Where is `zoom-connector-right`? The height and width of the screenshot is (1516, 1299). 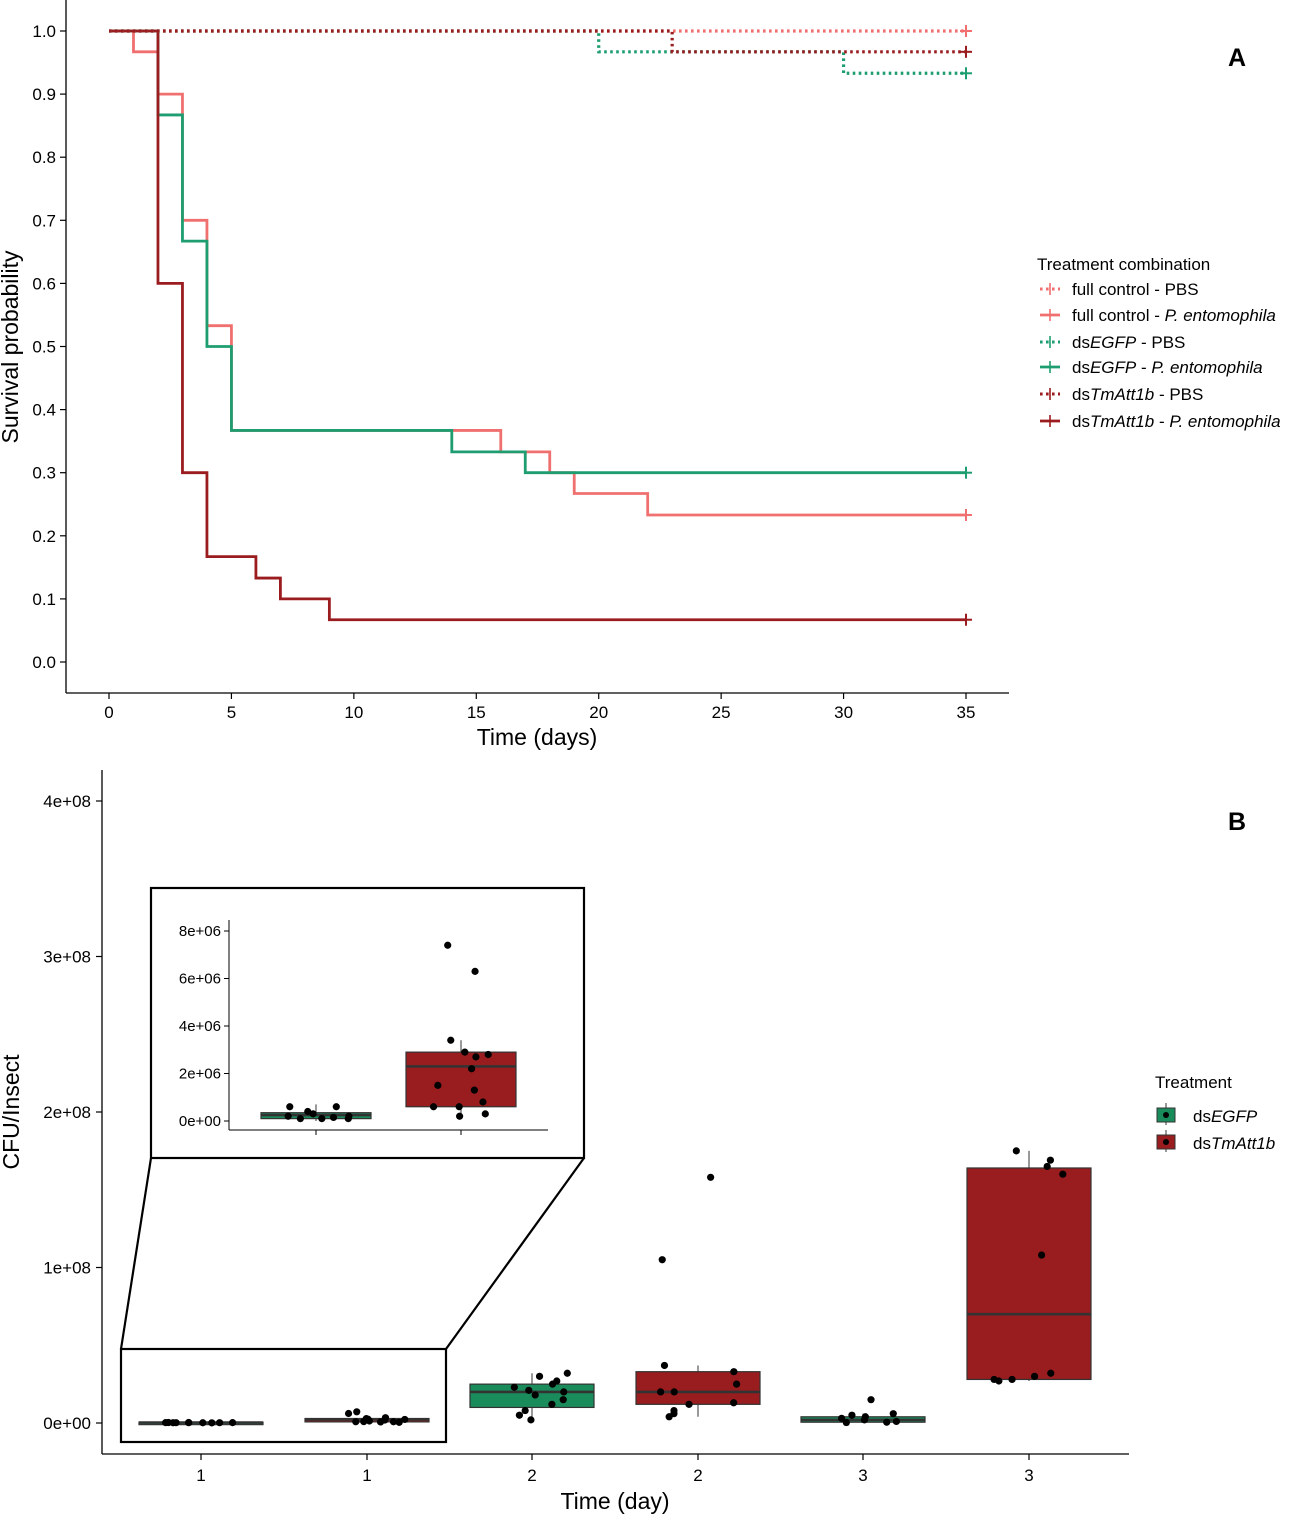
zoom-connector-right is located at coordinates (515, 1253).